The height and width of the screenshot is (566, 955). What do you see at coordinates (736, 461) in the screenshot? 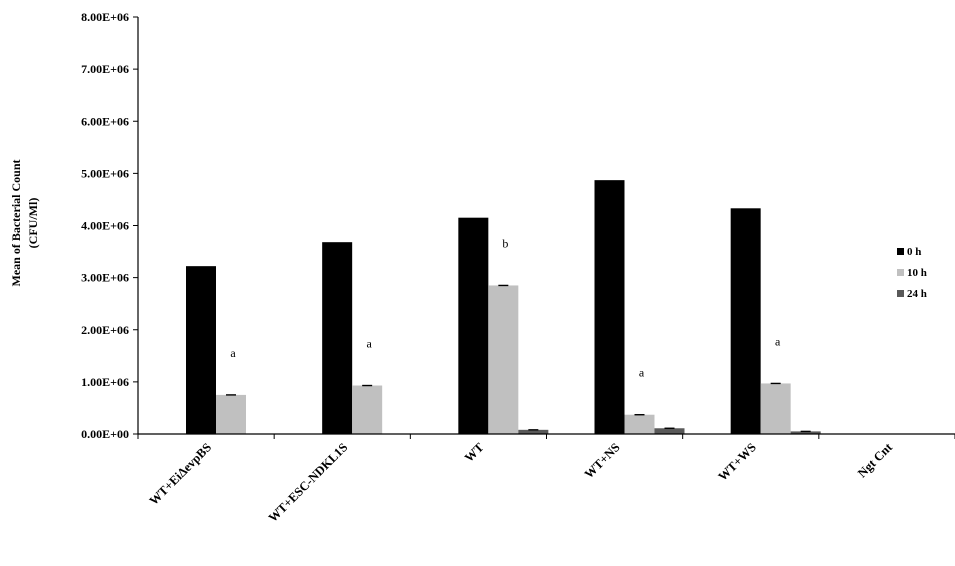
I see `x-tick-label: WT+WS` at bounding box center [736, 461].